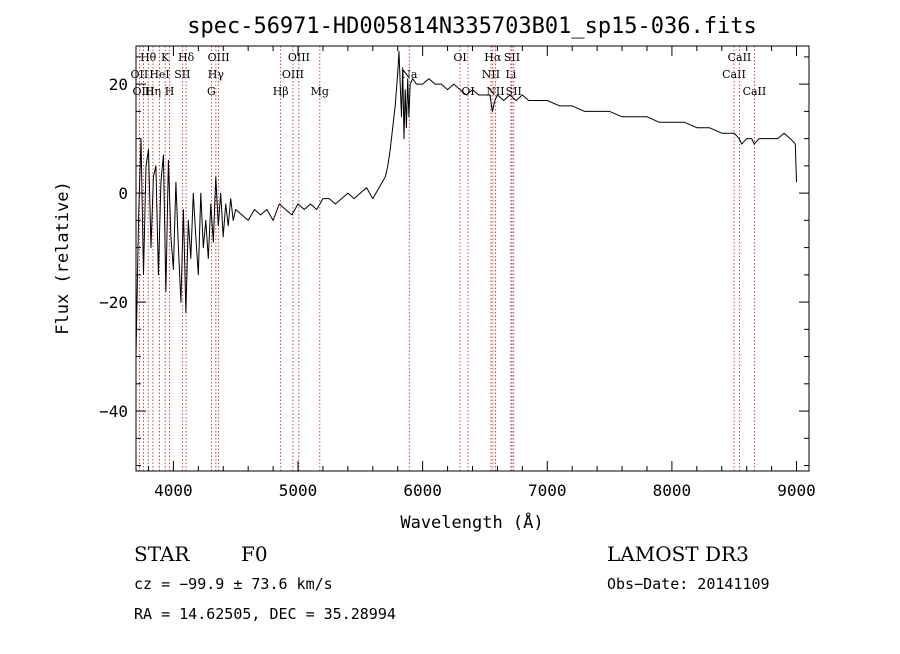  I want to click on x-tick-label: 4000, so click(173, 490).